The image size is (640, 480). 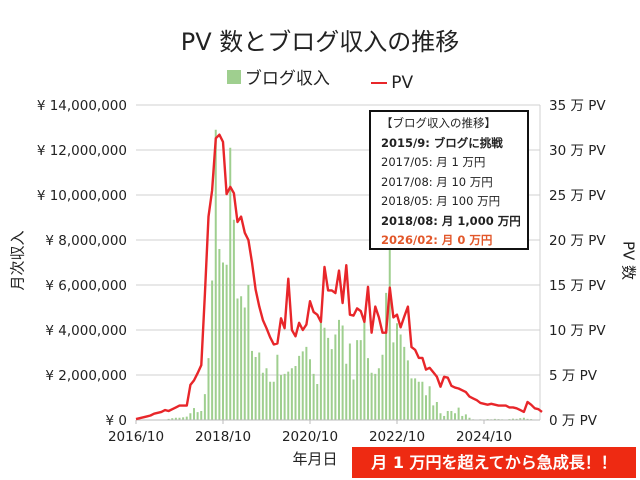 What do you see at coordinates (287, 79) in the screenshot?
I see `legend-label-revenue: ブログ収入` at bounding box center [287, 79].